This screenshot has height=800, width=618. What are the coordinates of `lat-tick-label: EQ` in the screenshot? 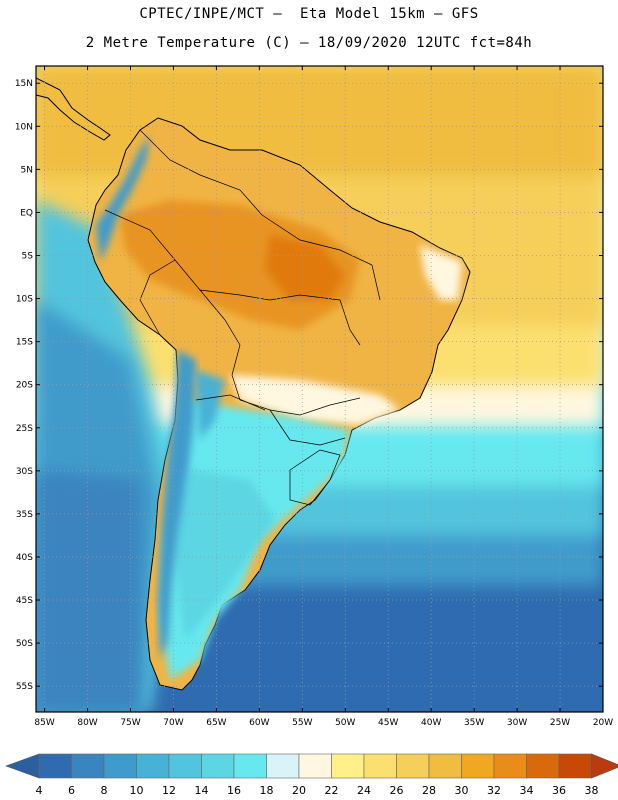 It's located at (26, 213).